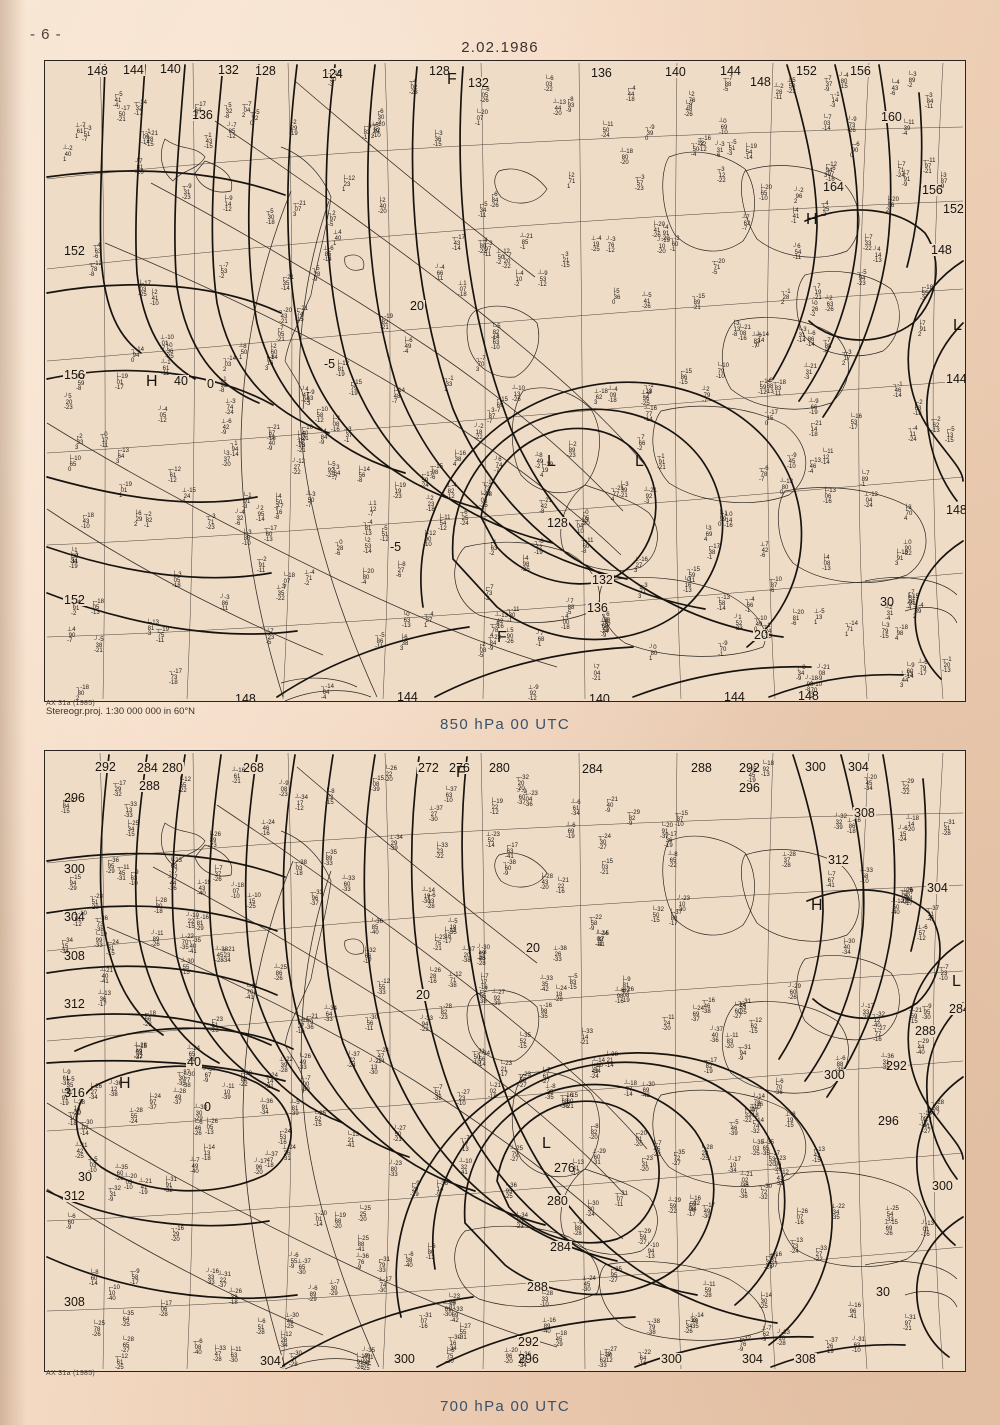 This screenshot has width=1000, height=1425. What do you see at coordinates (80, 920) in the screenshot?
I see `station-plot: ⊥-10 61 -12` at bounding box center [80, 920].